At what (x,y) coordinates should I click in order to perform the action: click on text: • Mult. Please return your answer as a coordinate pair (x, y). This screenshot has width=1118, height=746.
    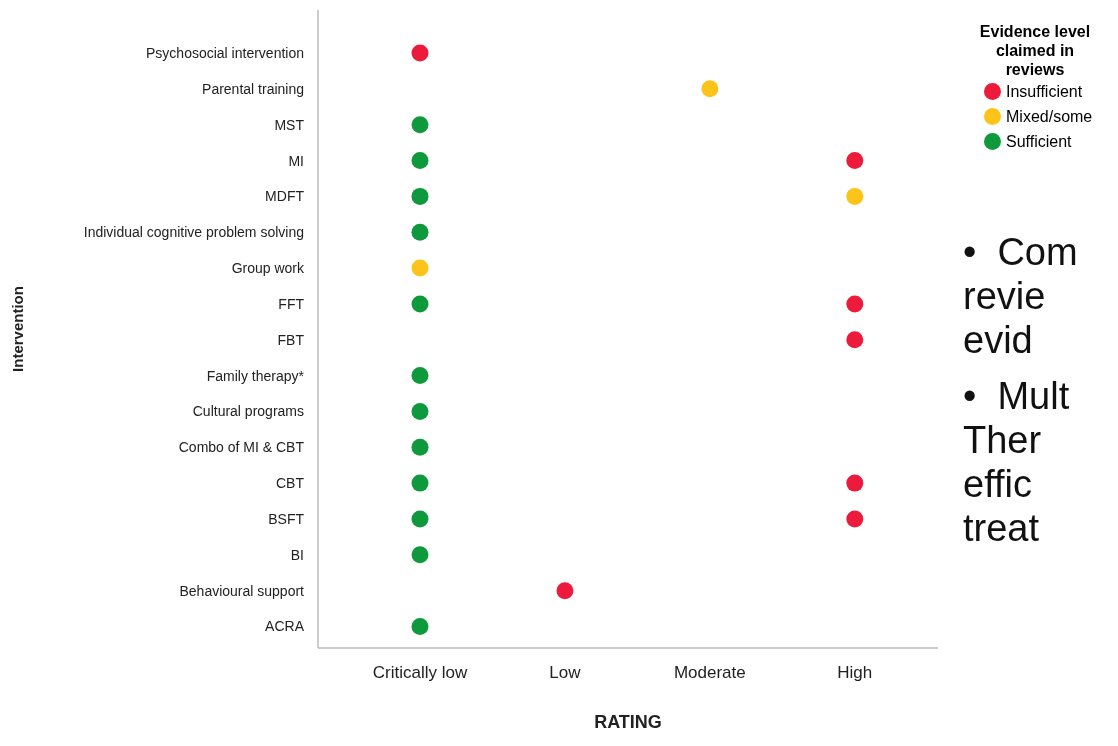
    Looking at the image, I should click on (1017, 396).